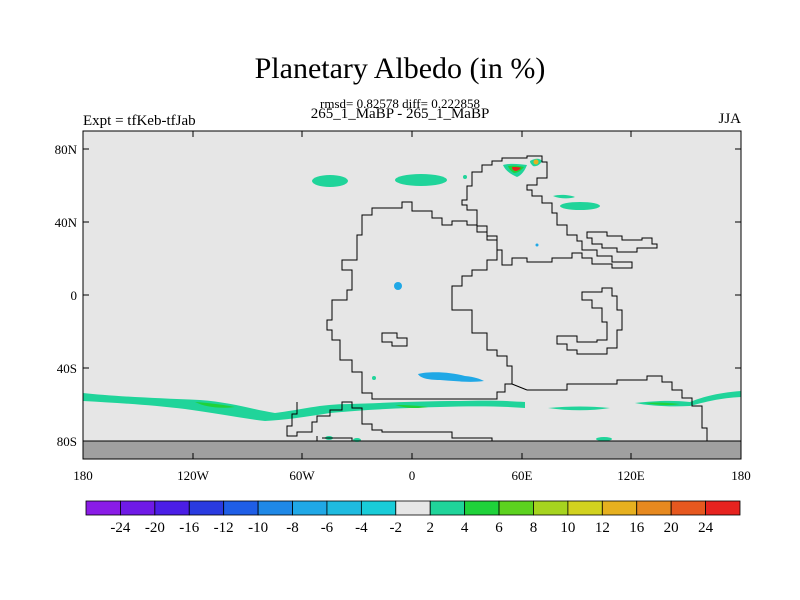 Image resolution: width=800 pixels, height=600 pixels. What do you see at coordinates (564, 196) in the screenshot?
I see `central-asia-patch` at bounding box center [564, 196].